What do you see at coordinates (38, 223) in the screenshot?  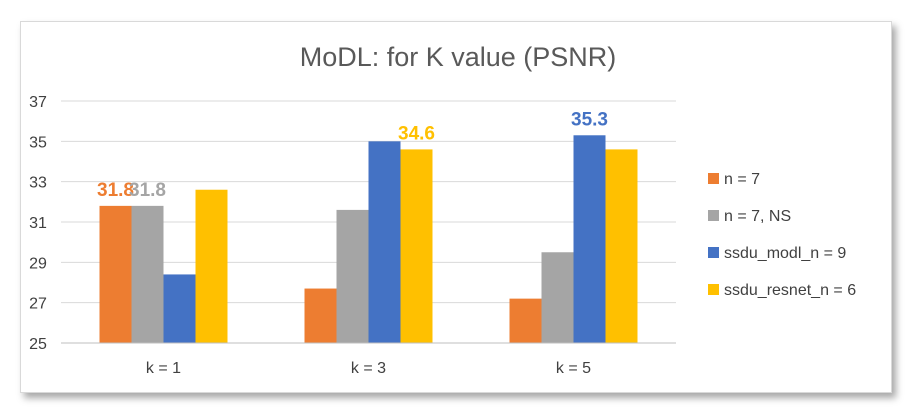 I see `y-tick-label: 31` at bounding box center [38, 223].